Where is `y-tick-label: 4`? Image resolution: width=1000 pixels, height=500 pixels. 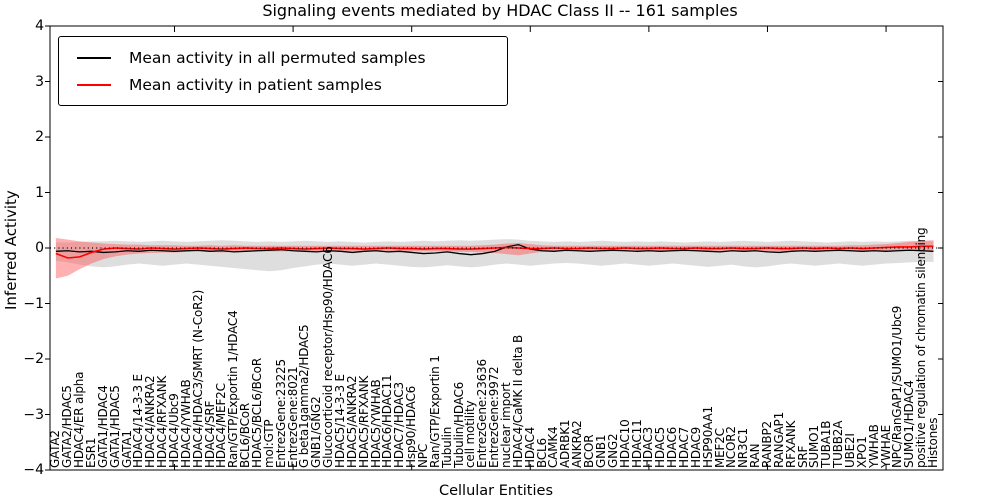
y-tick-label: 4 is located at coordinates (39, 26).